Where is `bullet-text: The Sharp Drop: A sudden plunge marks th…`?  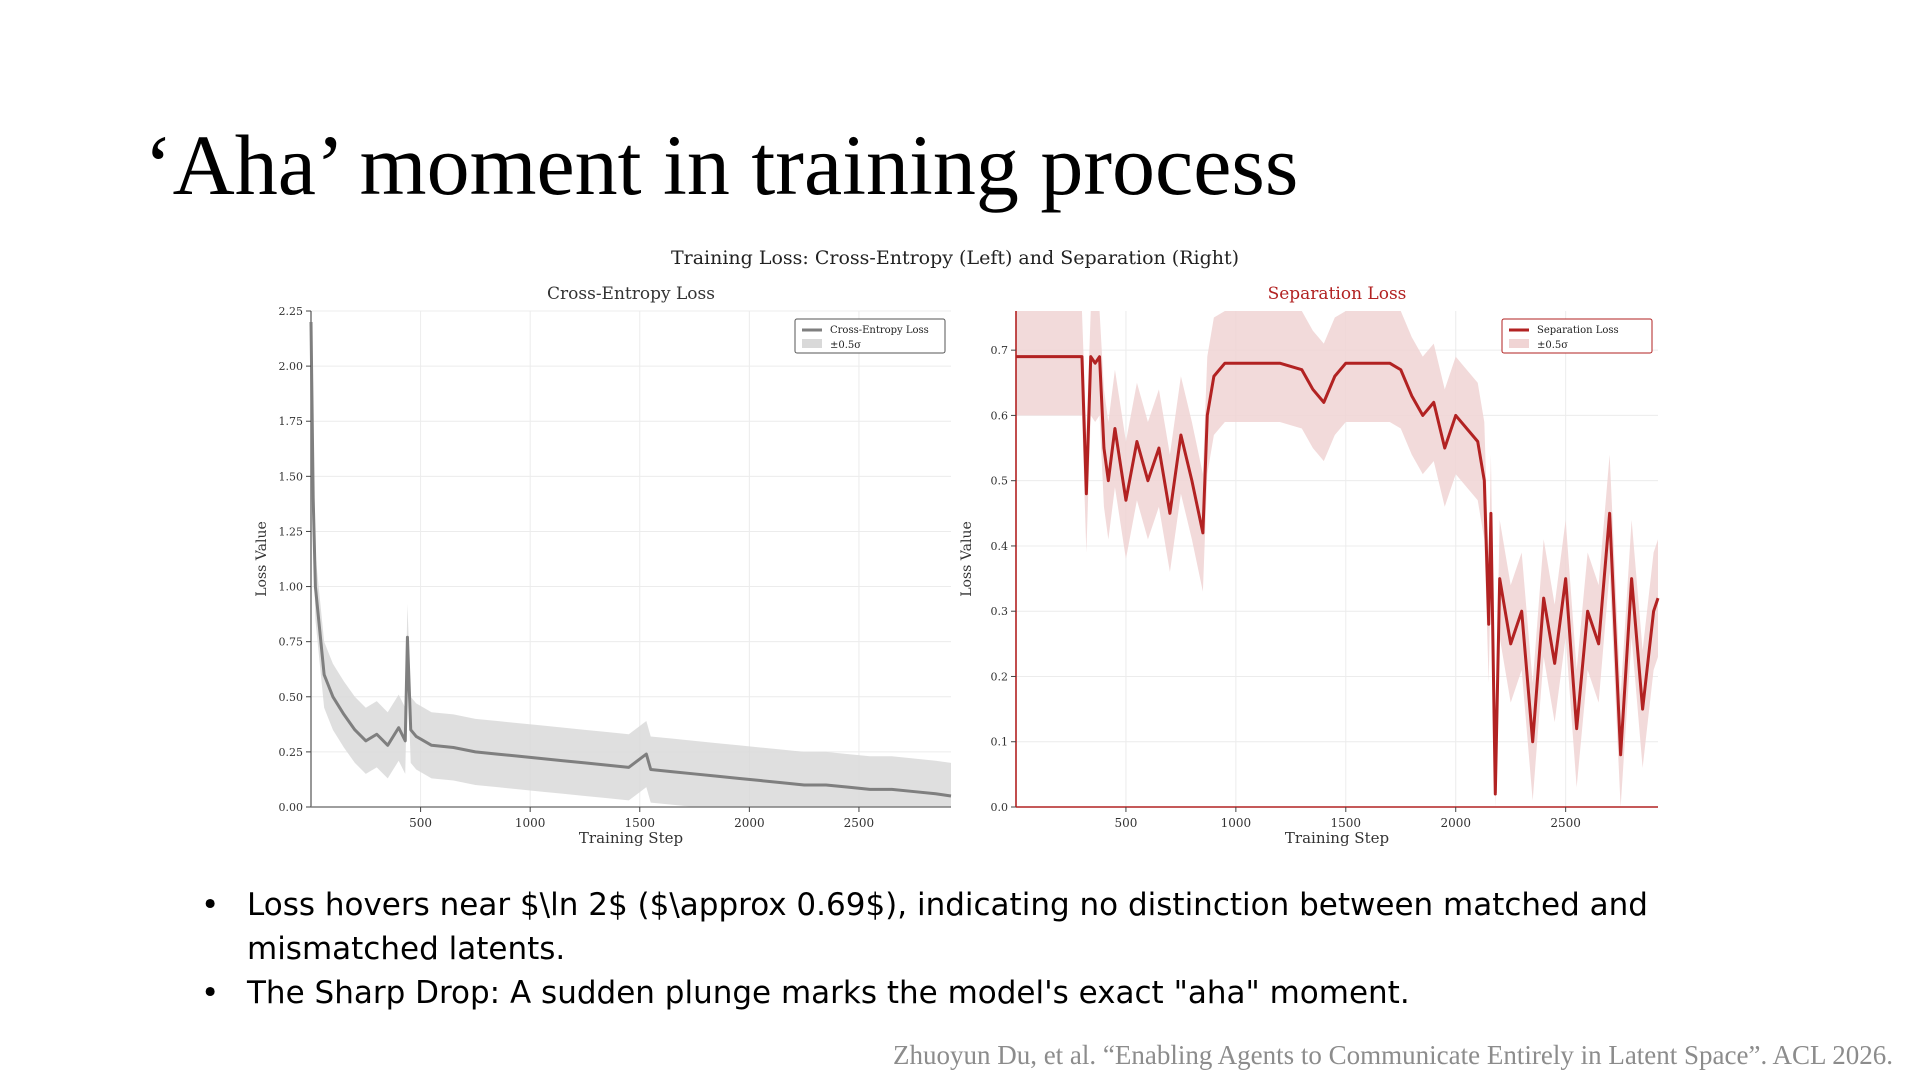 bullet-text: The Sharp Drop: A sudden plunge marks th… is located at coordinates (828, 993).